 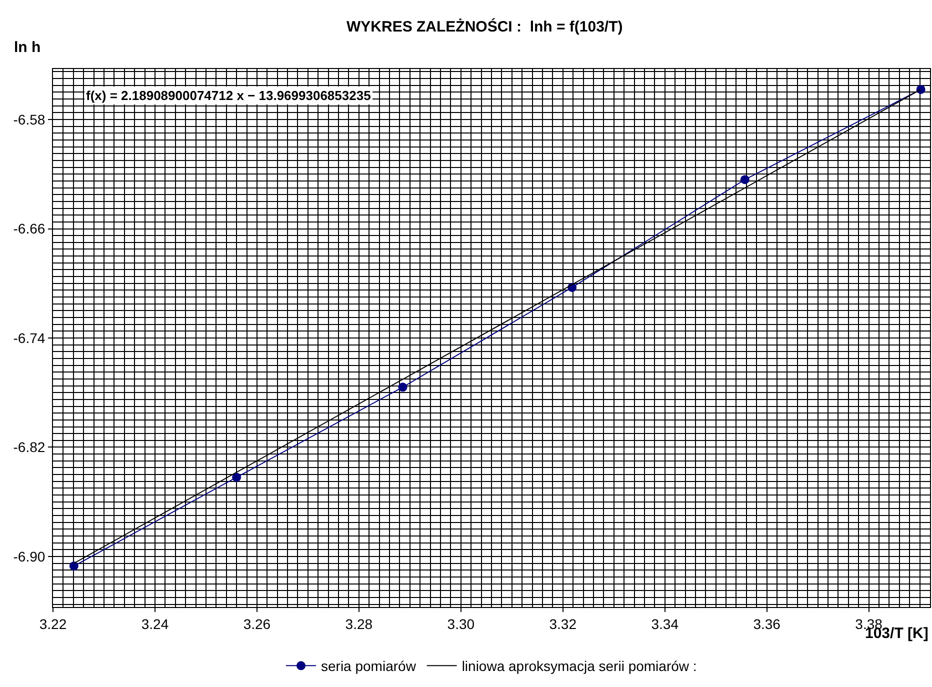 What do you see at coordinates (29, 228) in the screenshot?
I see `y-tick-label: -6.66` at bounding box center [29, 228].